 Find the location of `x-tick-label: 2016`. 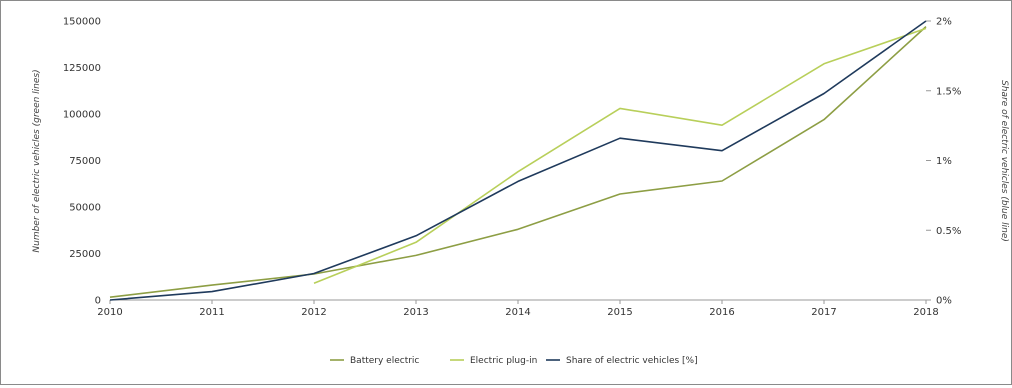

x-tick-label: 2016 is located at coordinates (721, 312).